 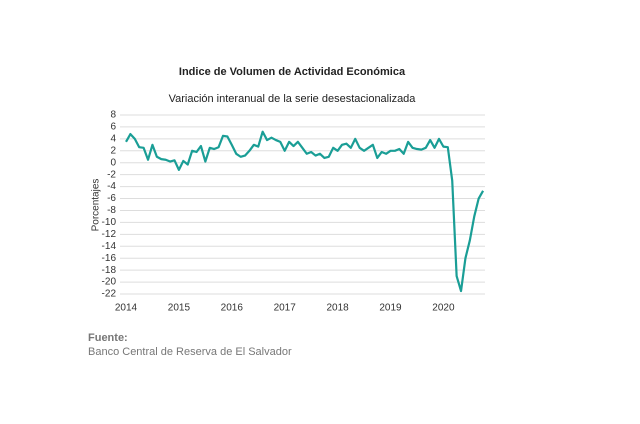 What do you see at coordinates (337, 308) in the screenshot?
I see `x-tick-label: 2018` at bounding box center [337, 308].